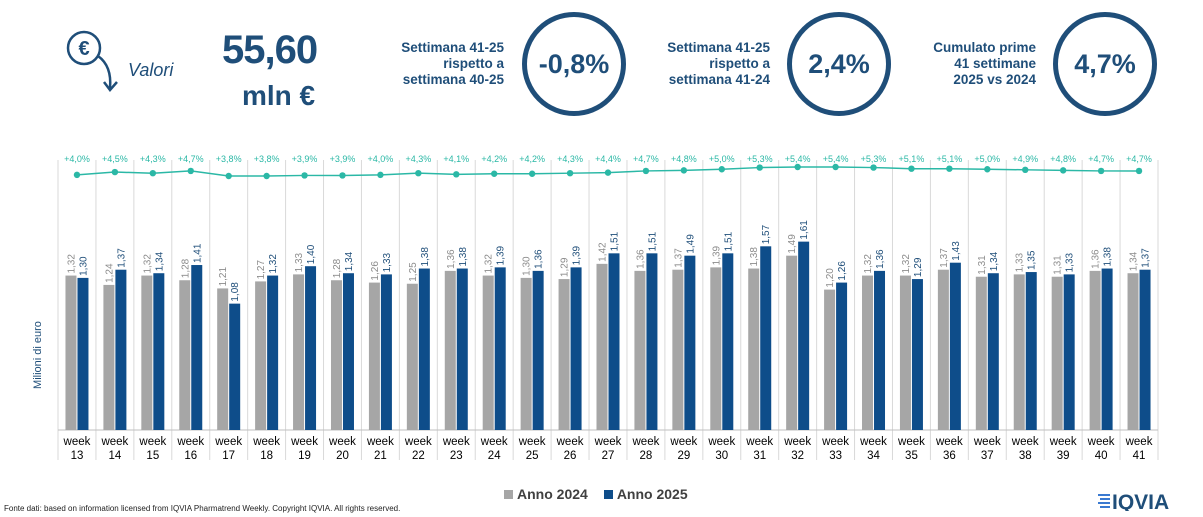 This screenshot has height=517, width=1203. What do you see at coordinates (1134, 261) in the screenshot?
I see `data-label-2024: 1,34` at bounding box center [1134, 261].